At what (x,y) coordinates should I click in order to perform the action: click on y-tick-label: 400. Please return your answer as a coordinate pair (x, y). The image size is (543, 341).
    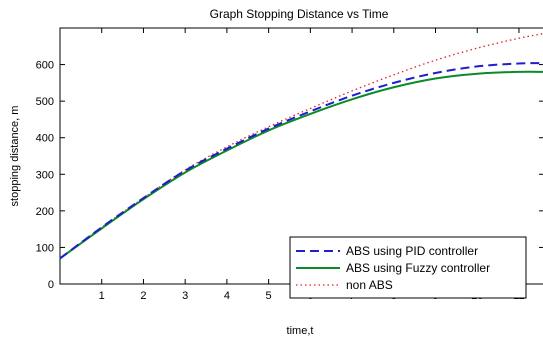
    Looking at the image, I should click on (45, 139).